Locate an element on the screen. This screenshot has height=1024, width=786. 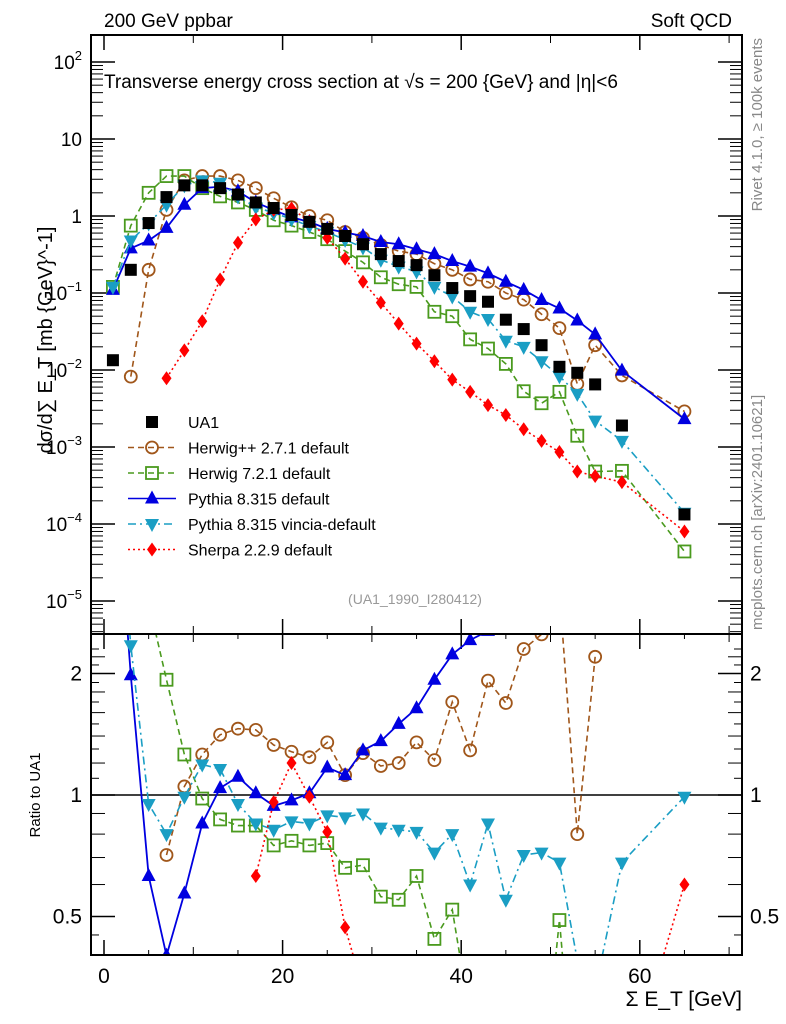
ratio-y-tick-label: 2 is located at coordinates (76, 674).